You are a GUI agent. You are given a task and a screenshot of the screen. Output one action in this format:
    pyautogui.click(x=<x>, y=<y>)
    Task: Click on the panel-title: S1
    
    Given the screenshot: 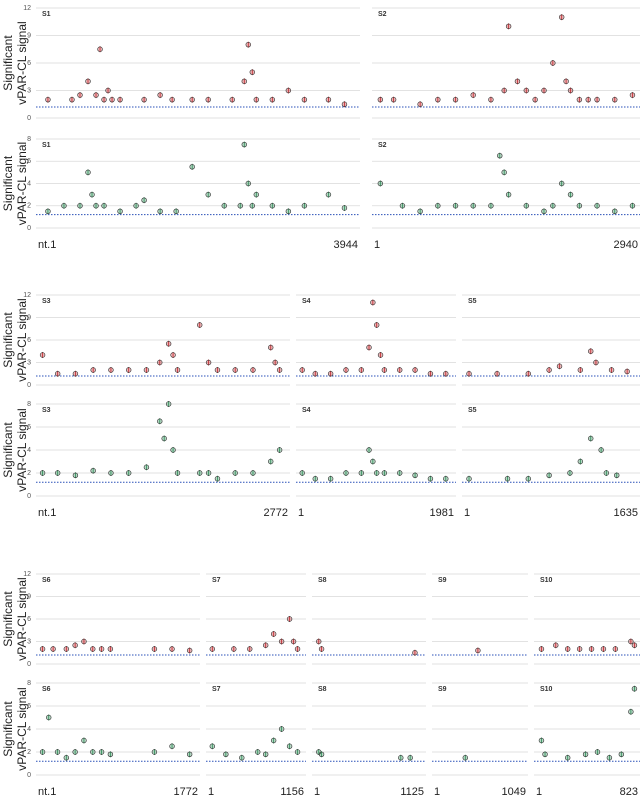 What is the action you would take?
    pyautogui.click(x=46, y=14)
    